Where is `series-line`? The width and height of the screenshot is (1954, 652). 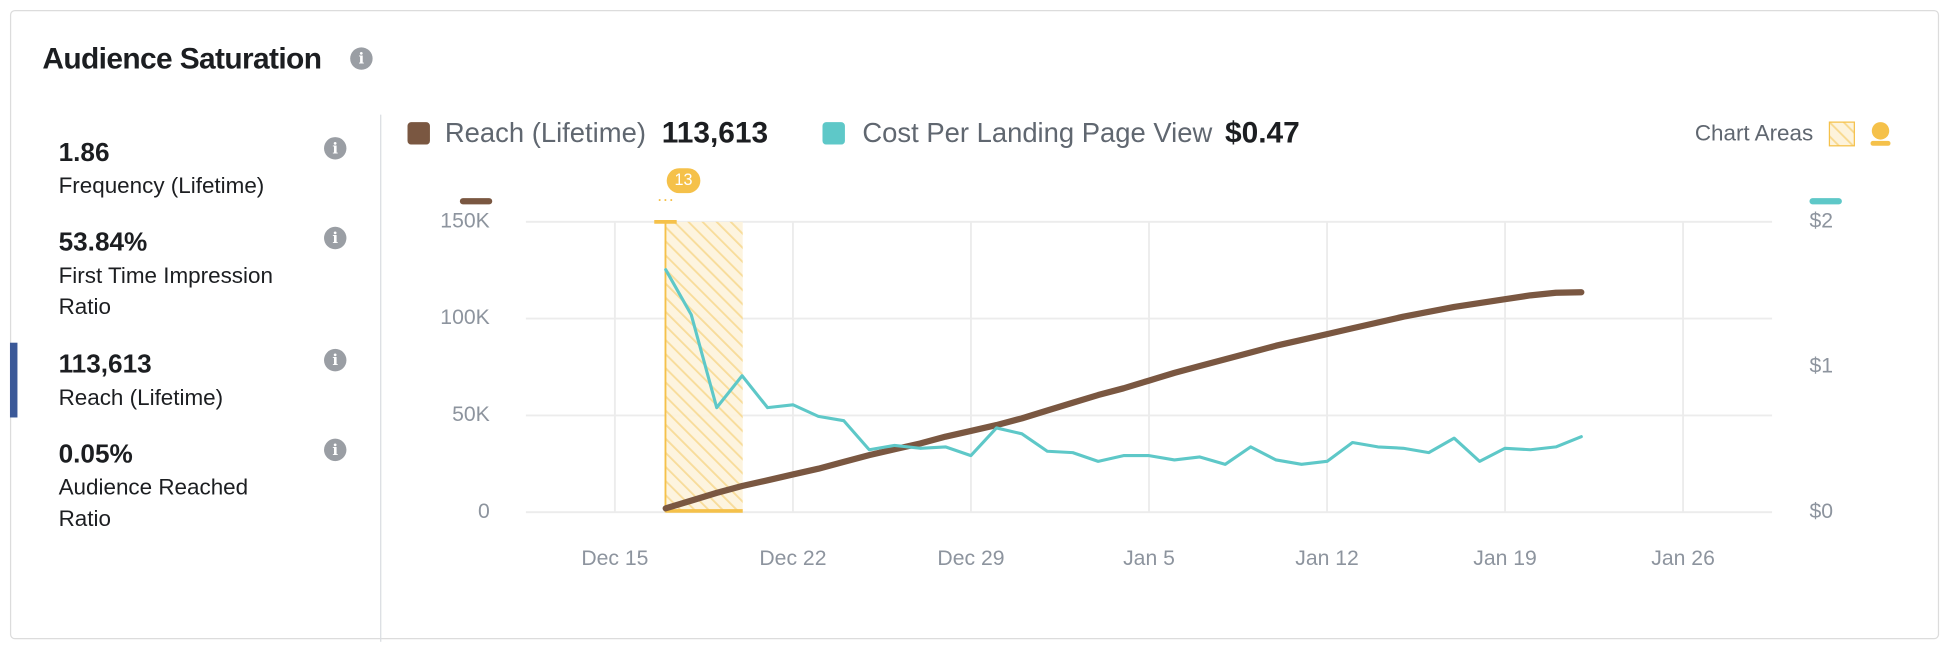
series-line is located at coordinates (1123, 367).